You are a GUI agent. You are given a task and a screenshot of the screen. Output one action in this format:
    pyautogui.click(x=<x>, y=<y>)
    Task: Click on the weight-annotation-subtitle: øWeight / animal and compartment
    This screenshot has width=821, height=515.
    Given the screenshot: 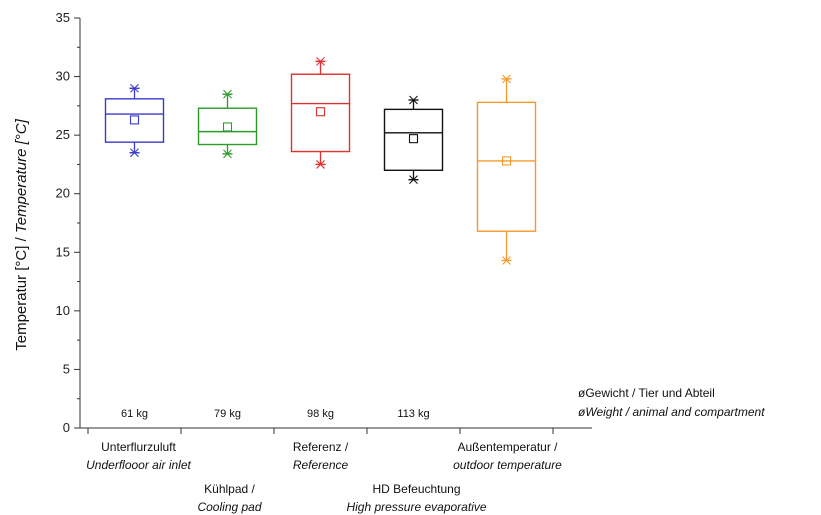 What is the action you would take?
    pyautogui.click(x=671, y=412)
    